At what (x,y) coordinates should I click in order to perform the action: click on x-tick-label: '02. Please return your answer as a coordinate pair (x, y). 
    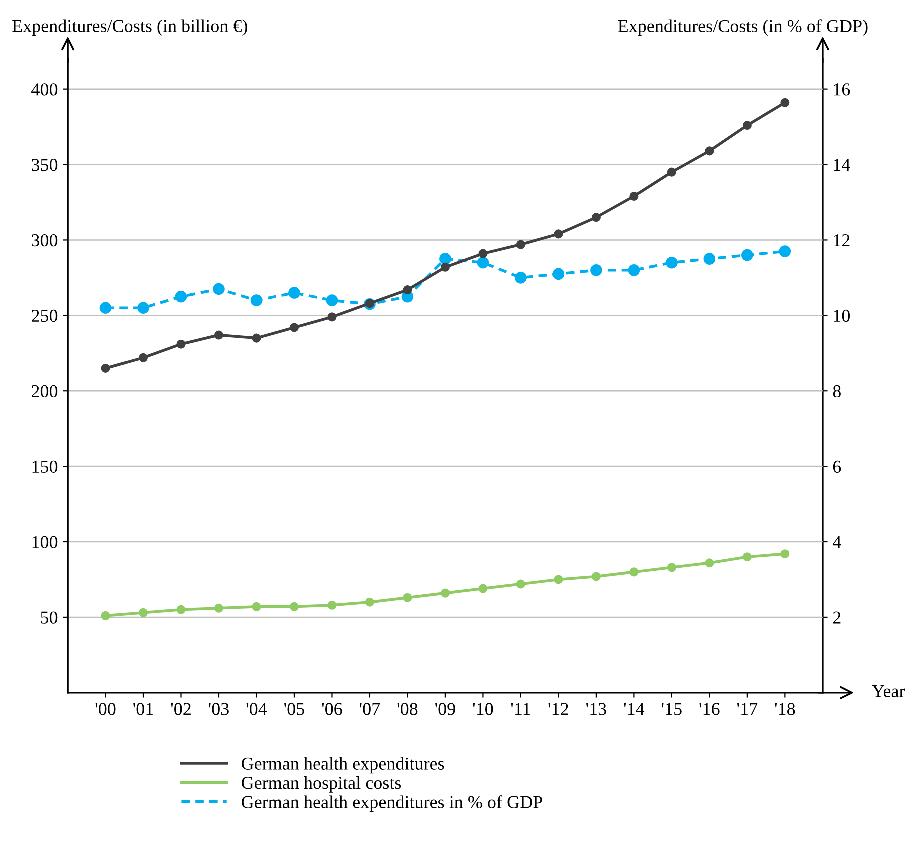
    Looking at the image, I should click on (181, 709).